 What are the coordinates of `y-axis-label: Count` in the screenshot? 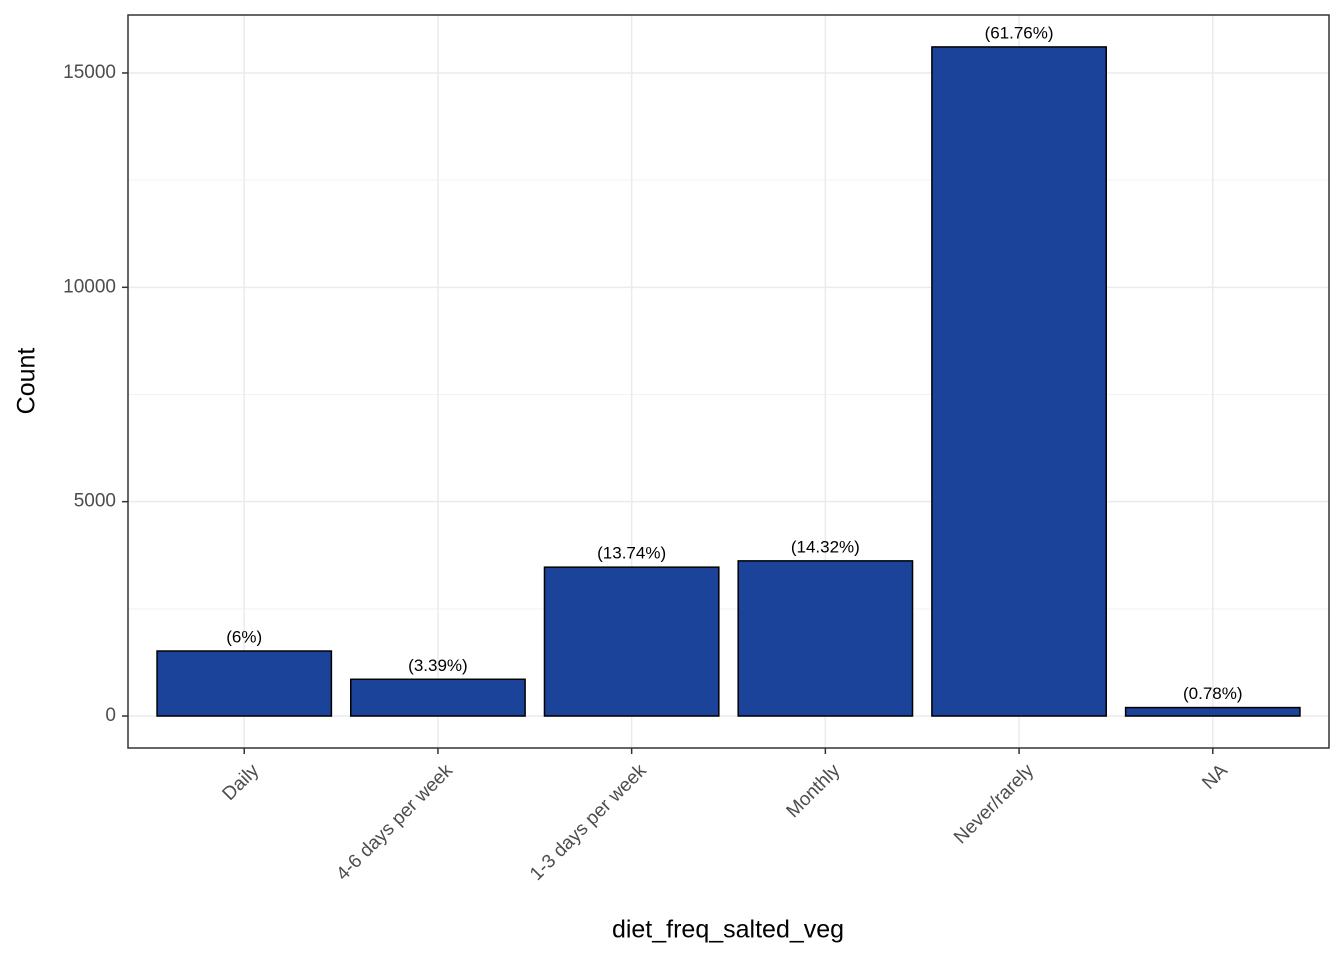 It's located at (27, 381).